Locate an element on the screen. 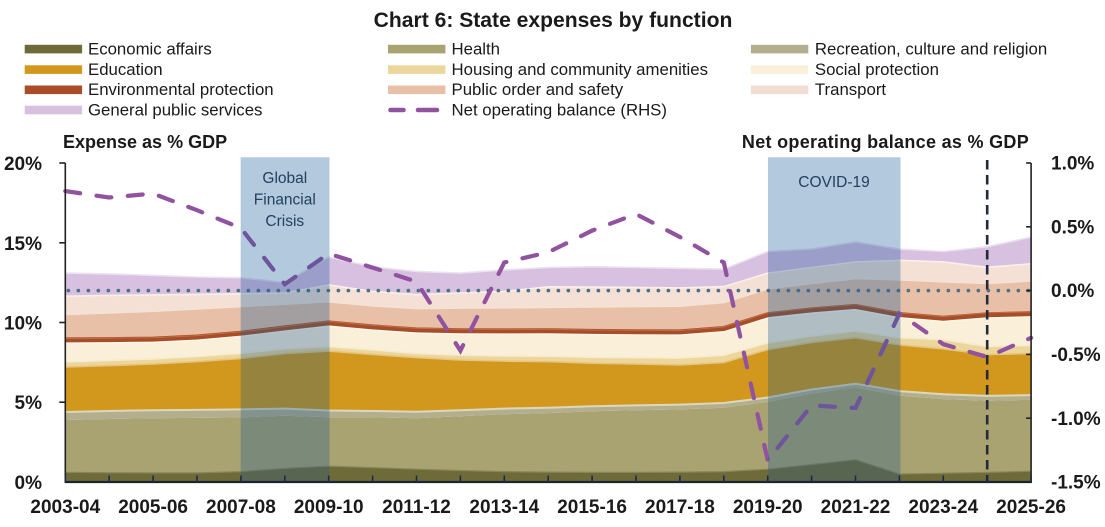 Image resolution: width=1105 pixels, height=527 pixels. svg-text: Environmental protection is located at coordinates (181, 89).